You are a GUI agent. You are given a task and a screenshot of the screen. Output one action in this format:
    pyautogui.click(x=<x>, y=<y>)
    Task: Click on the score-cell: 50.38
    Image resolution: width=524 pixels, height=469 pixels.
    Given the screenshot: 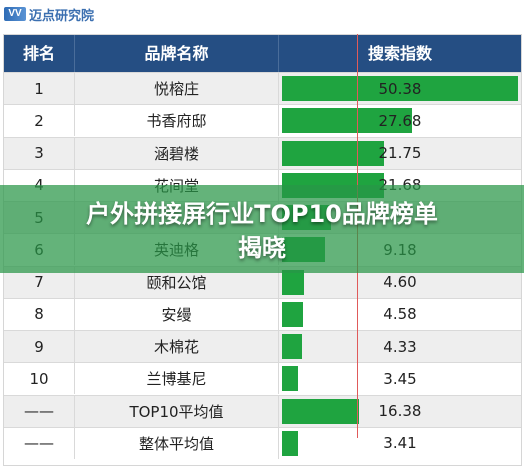 What is the action you would take?
    pyautogui.click(x=400, y=88)
    